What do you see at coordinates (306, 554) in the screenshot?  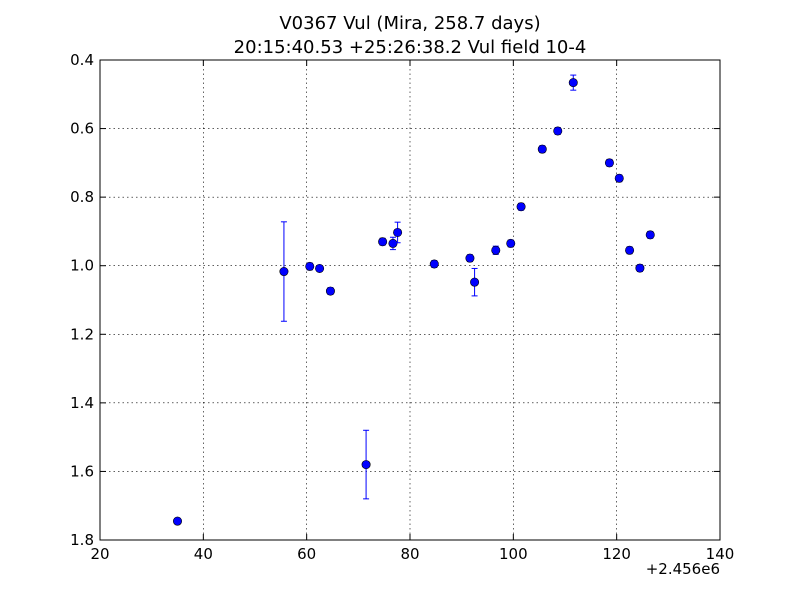 I see `x-tick-label: 60` at bounding box center [306, 554].